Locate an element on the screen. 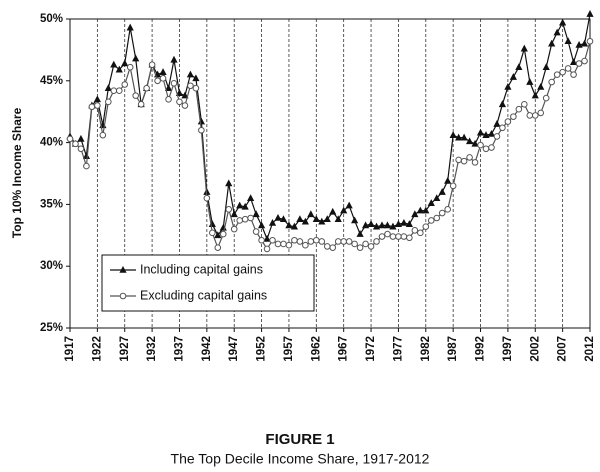  y-tick-label: 30% is located at coordinates (51, 266).